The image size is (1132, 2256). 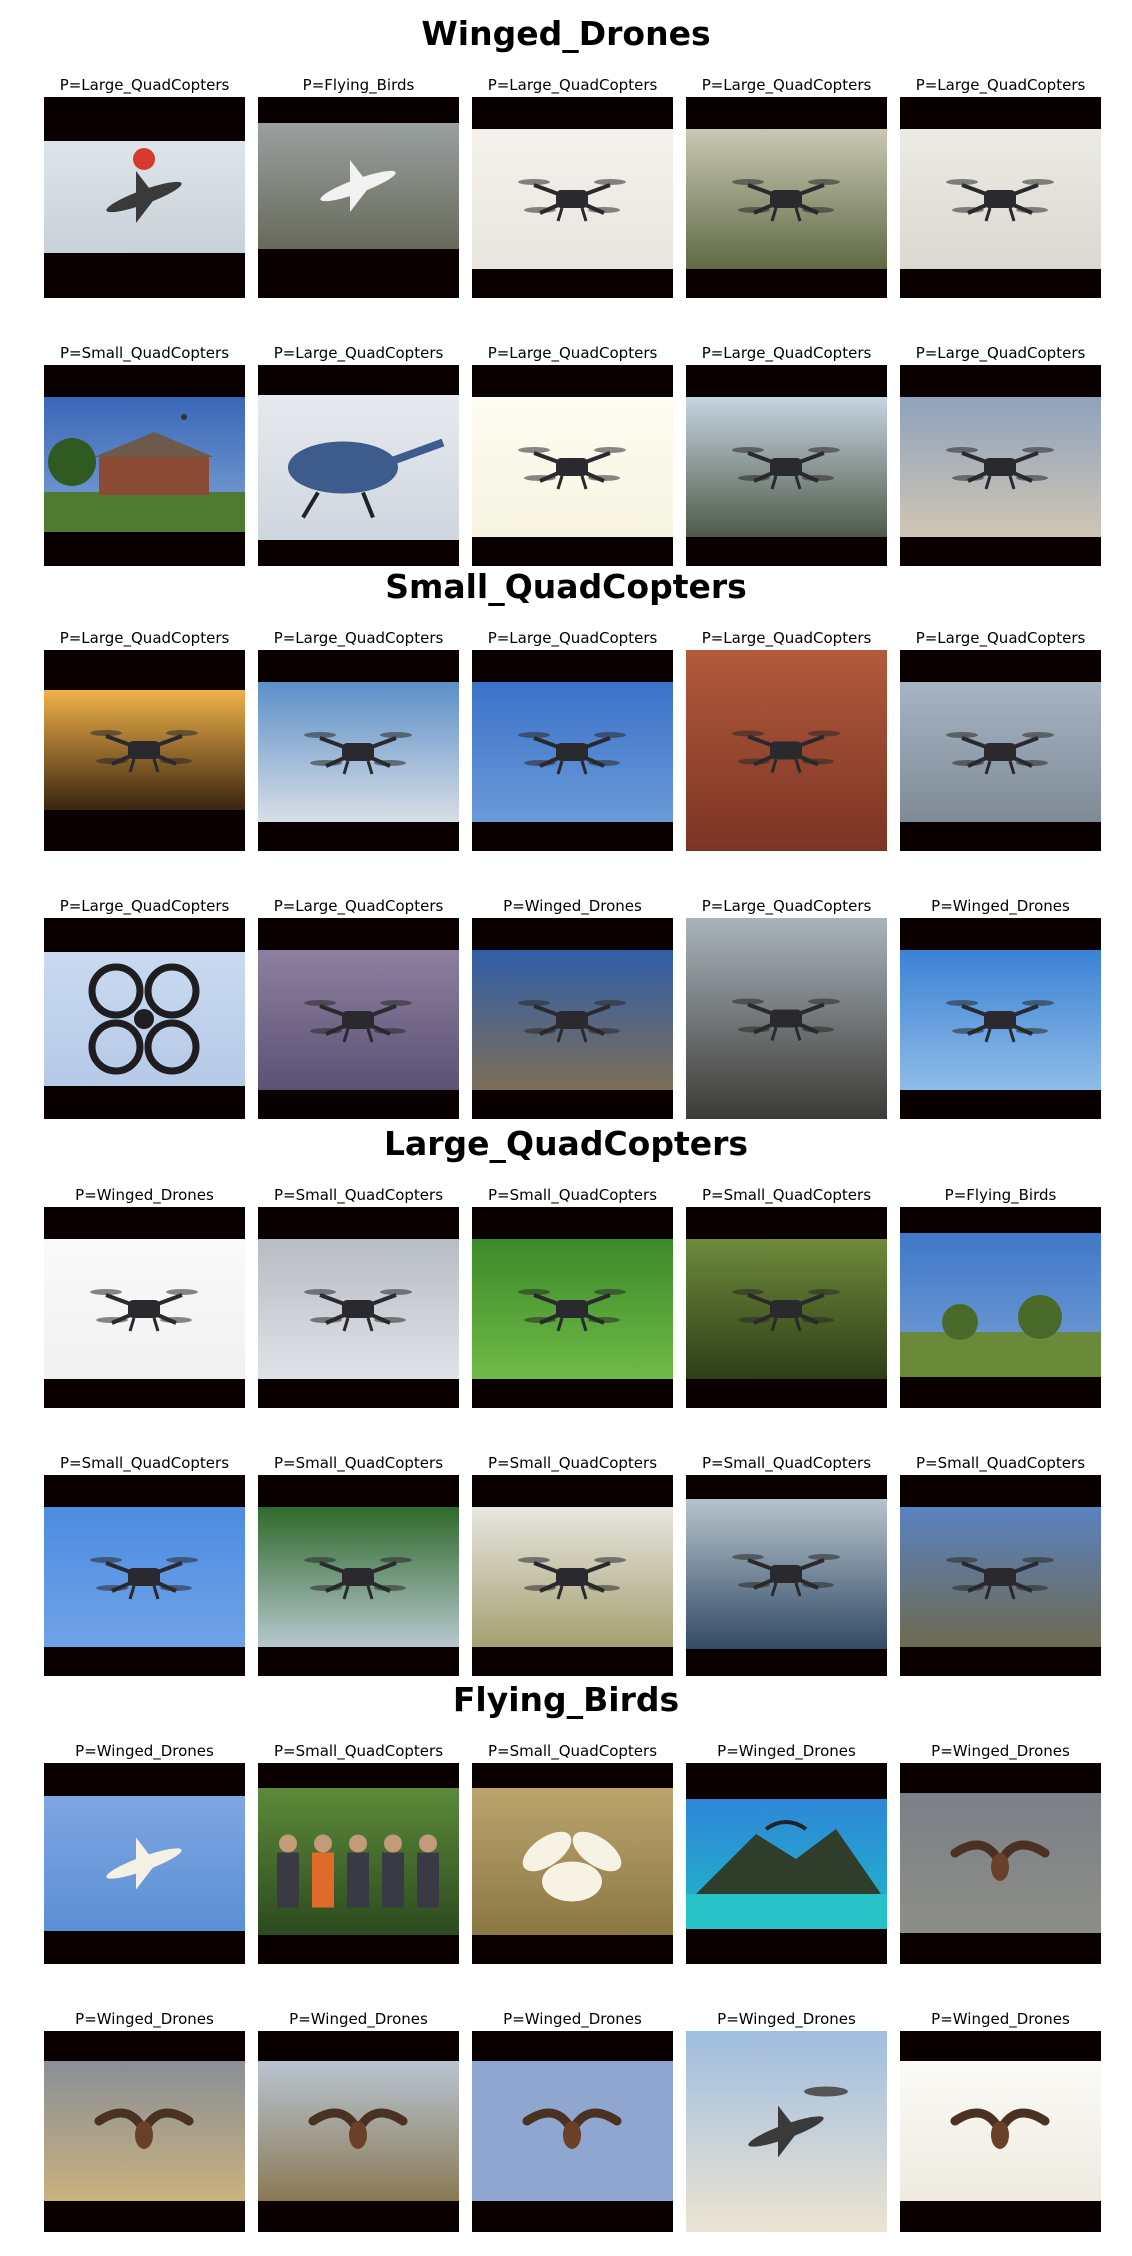 I want to click on swan-icon, so click(x=572, y=1866).